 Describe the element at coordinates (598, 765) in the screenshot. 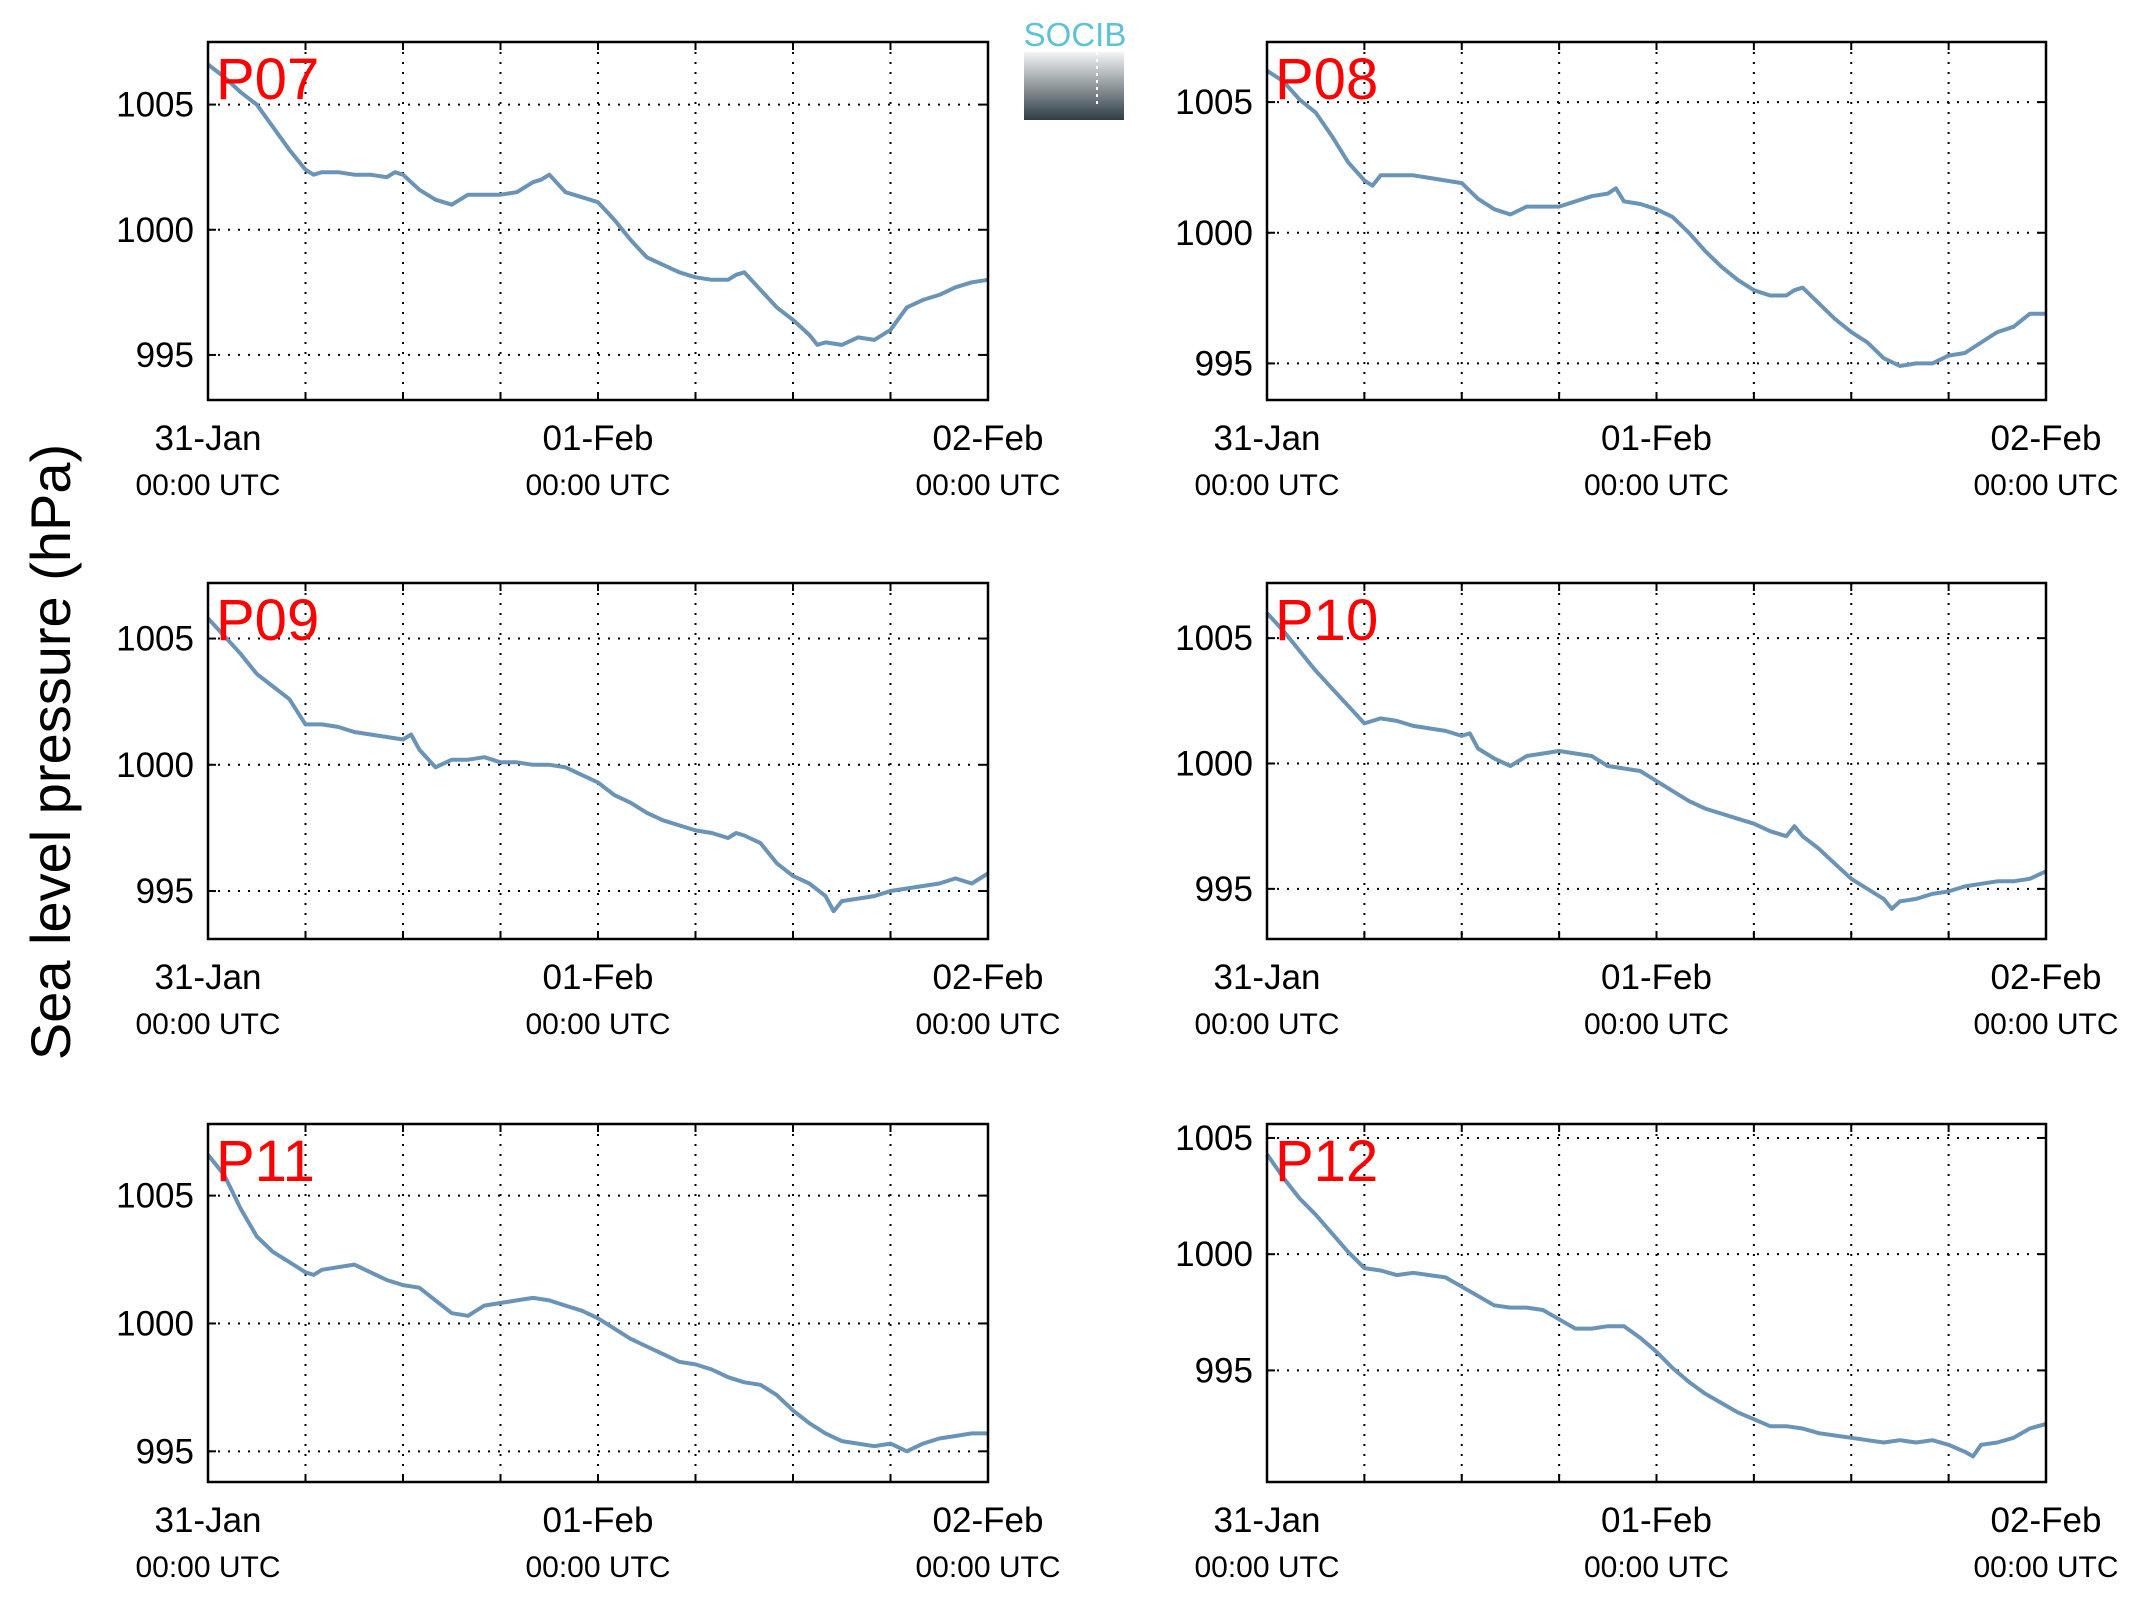

I see `series-line-p09` at that location.